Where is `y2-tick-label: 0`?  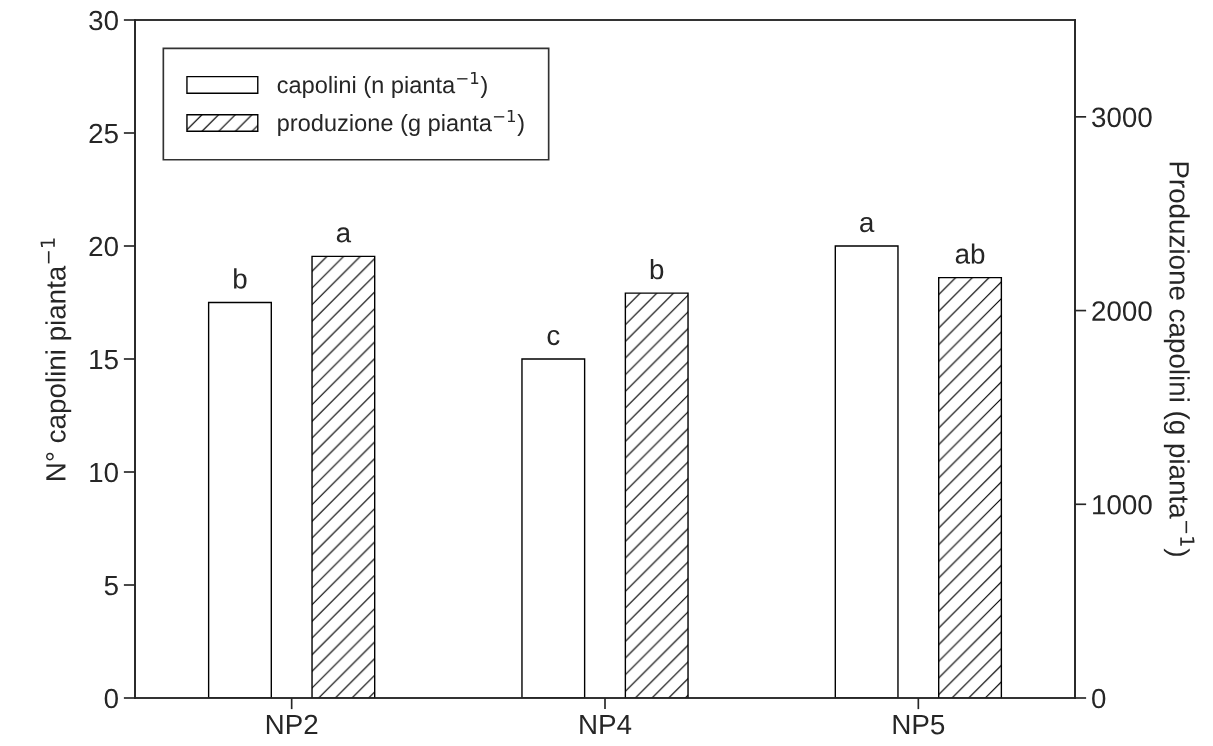 y2-tick-label: 0 is located at coordinates (1099, 698).